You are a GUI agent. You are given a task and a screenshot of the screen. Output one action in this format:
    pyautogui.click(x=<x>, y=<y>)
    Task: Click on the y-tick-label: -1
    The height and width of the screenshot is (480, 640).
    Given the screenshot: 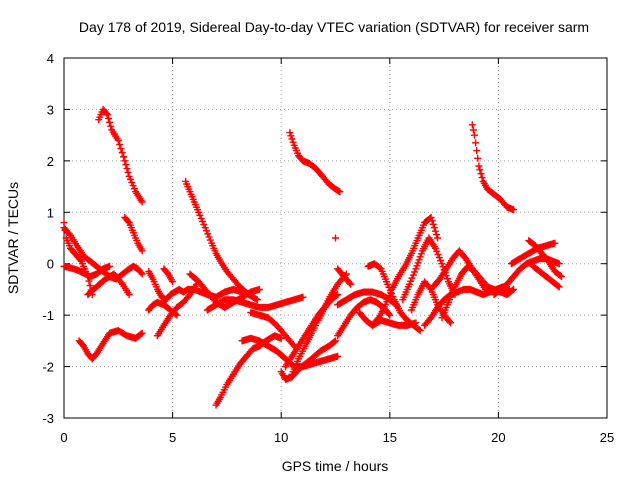 What is the action you would take?
    pyautogui.click(x=48, y=315)
    